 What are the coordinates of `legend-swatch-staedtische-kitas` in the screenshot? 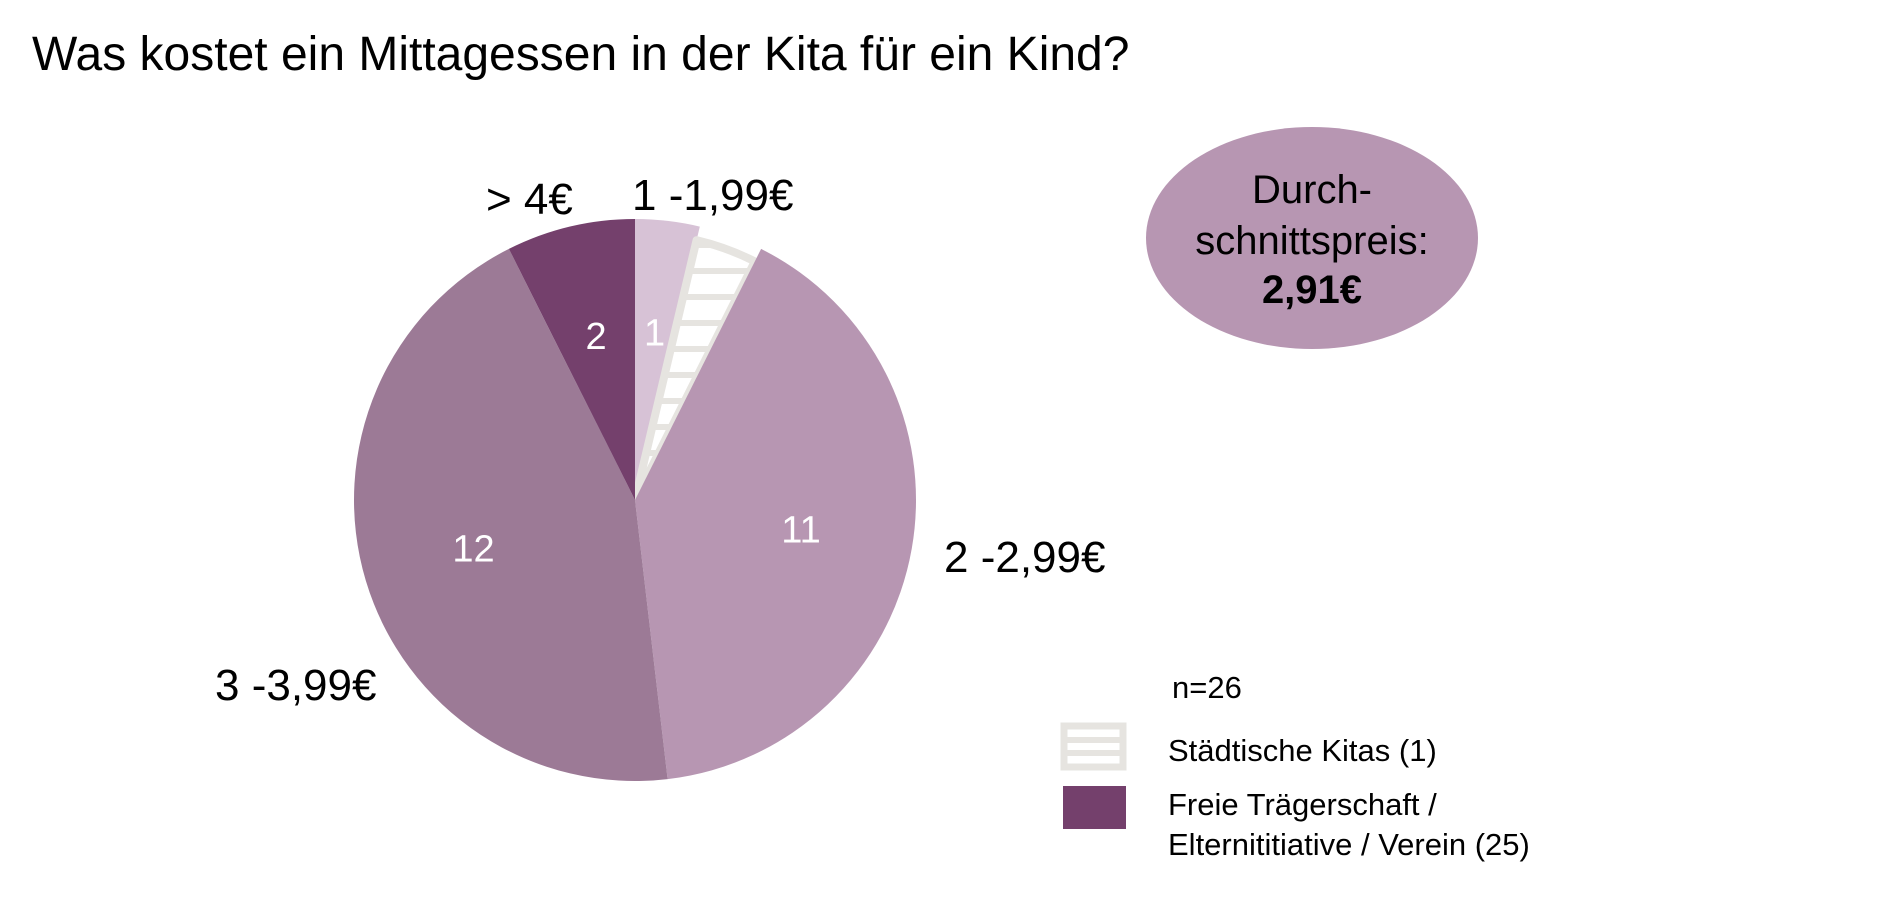 It's located at (1093, 746).